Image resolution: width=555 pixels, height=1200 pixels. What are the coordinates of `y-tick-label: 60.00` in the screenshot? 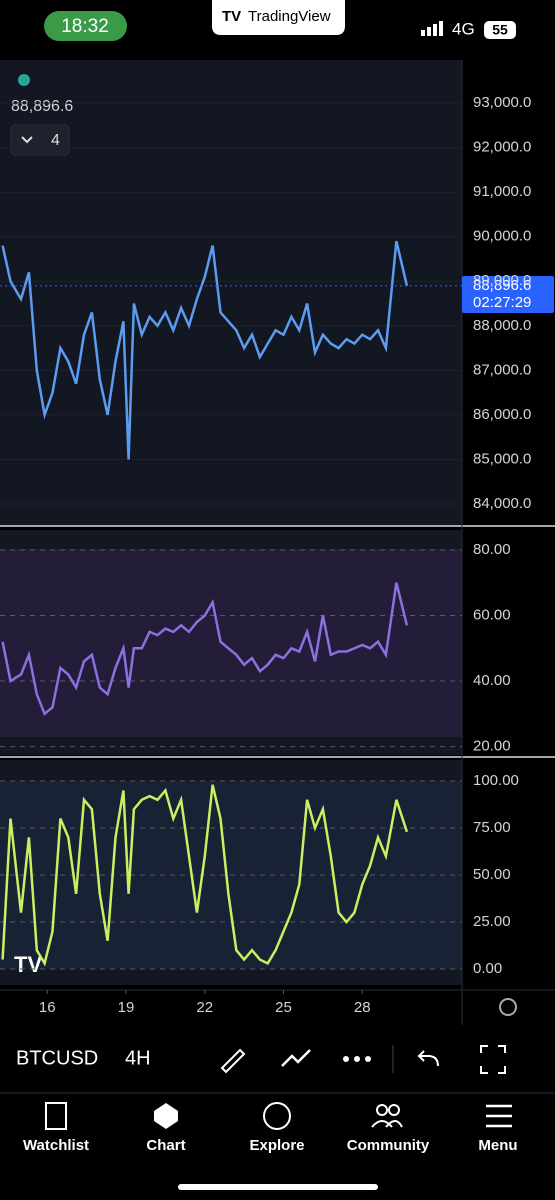 It's located at (492, 614).